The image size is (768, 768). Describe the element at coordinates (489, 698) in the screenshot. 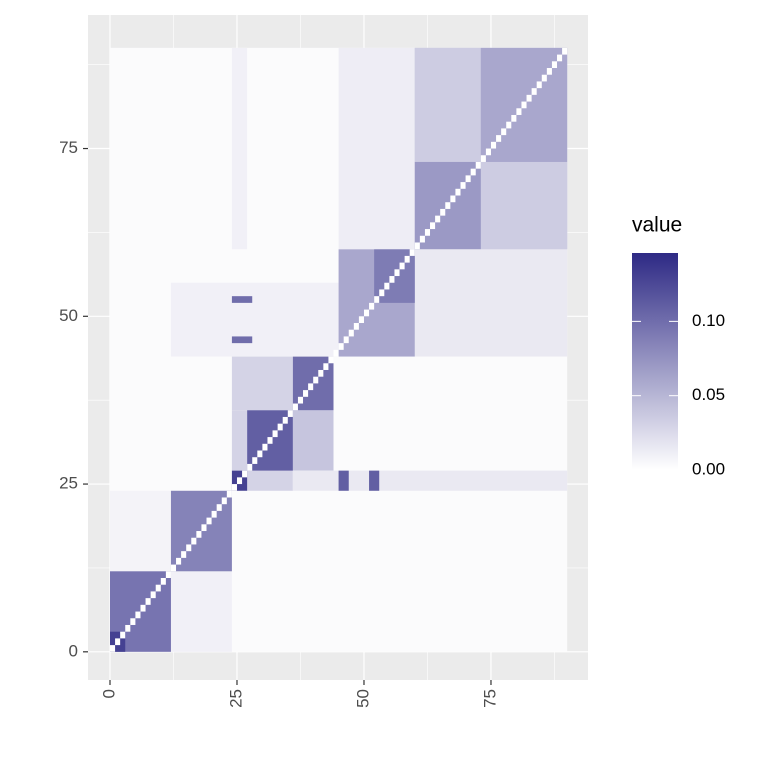

I see `x-tick-label: 75` at that location.